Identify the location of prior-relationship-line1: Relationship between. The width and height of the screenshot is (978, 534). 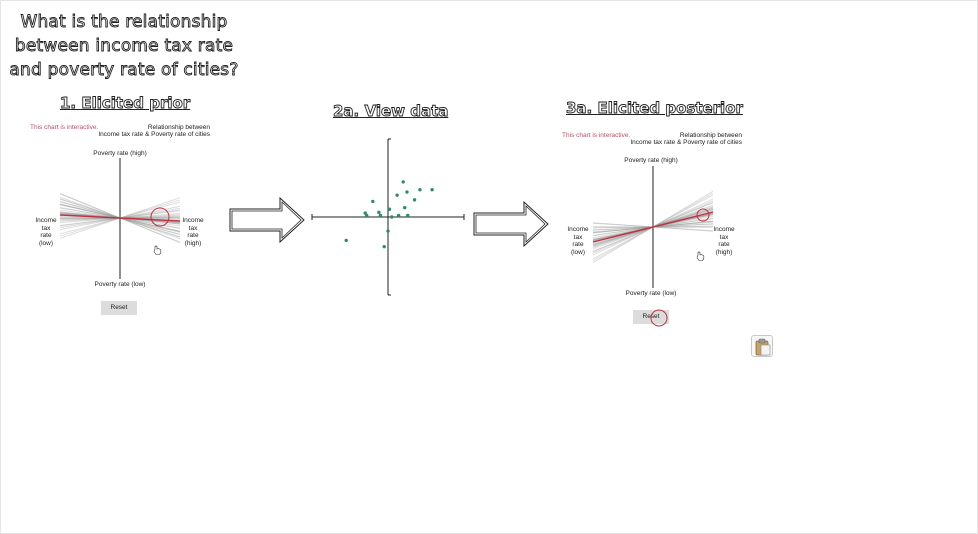
(178, 127).